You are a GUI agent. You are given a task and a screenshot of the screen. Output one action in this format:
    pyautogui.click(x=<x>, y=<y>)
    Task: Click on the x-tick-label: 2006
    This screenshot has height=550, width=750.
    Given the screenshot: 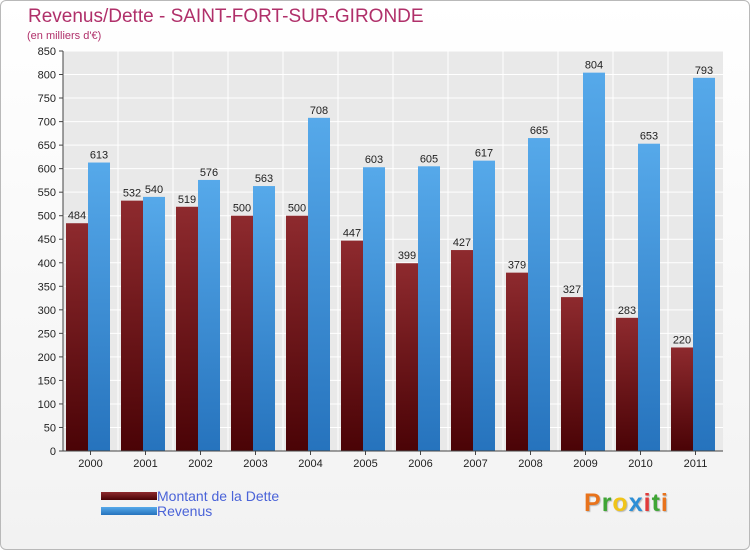 What is the action you would take?
    pyautogui.click(x=420, y=464)
    